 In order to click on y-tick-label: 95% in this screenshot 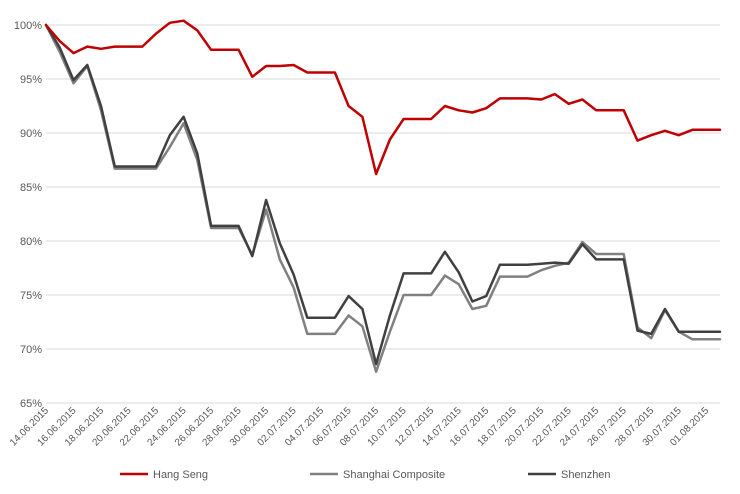, I will do `click(31, 80)`.